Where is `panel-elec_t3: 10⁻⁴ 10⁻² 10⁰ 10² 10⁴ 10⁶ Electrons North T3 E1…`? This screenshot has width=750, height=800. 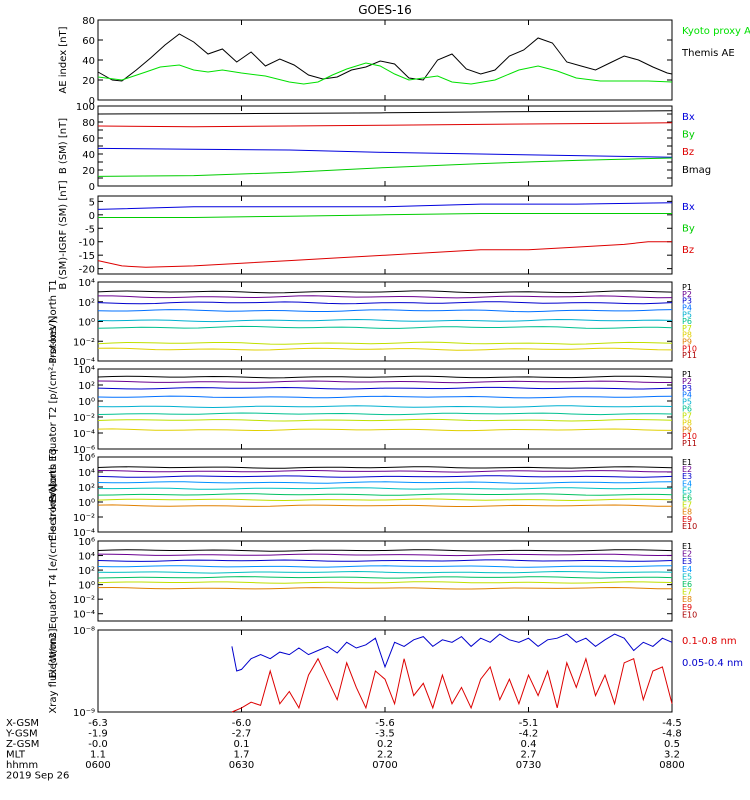
panel-elec_t3: 10⁻⁴ 10⁻² 10⁰ 10² 10⁴ 10⁶ Electrons North T3 E1… is located at coordinates (372, 494).